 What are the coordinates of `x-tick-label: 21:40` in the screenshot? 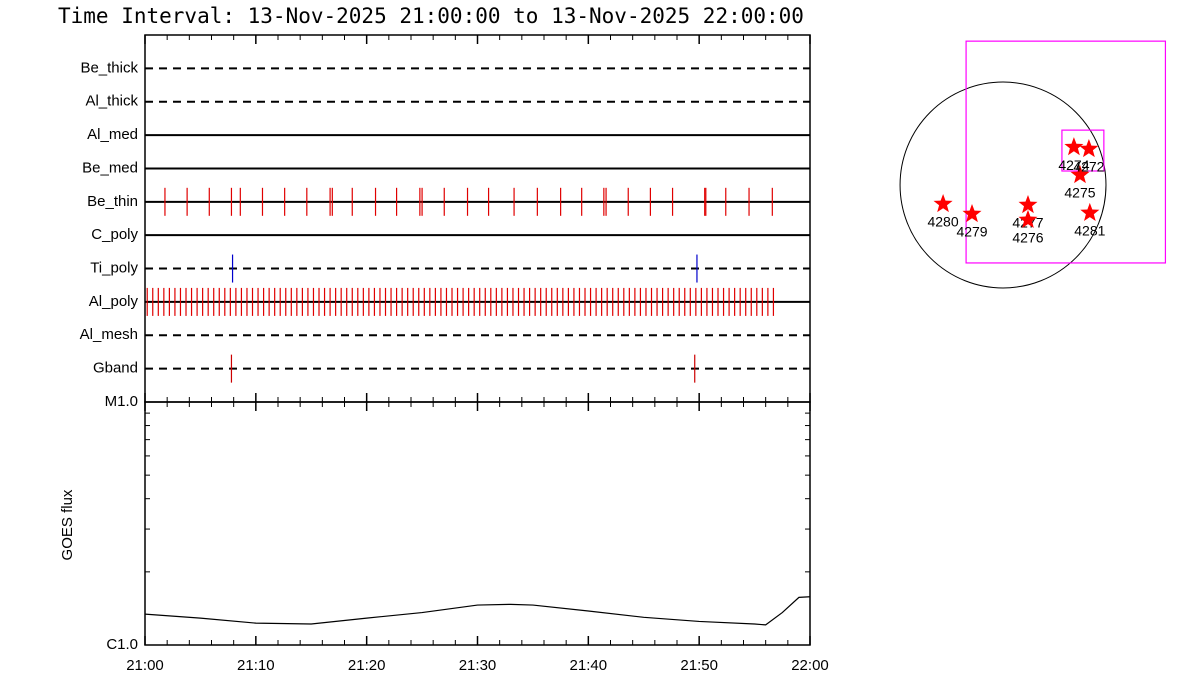 It's located at (589, 665).